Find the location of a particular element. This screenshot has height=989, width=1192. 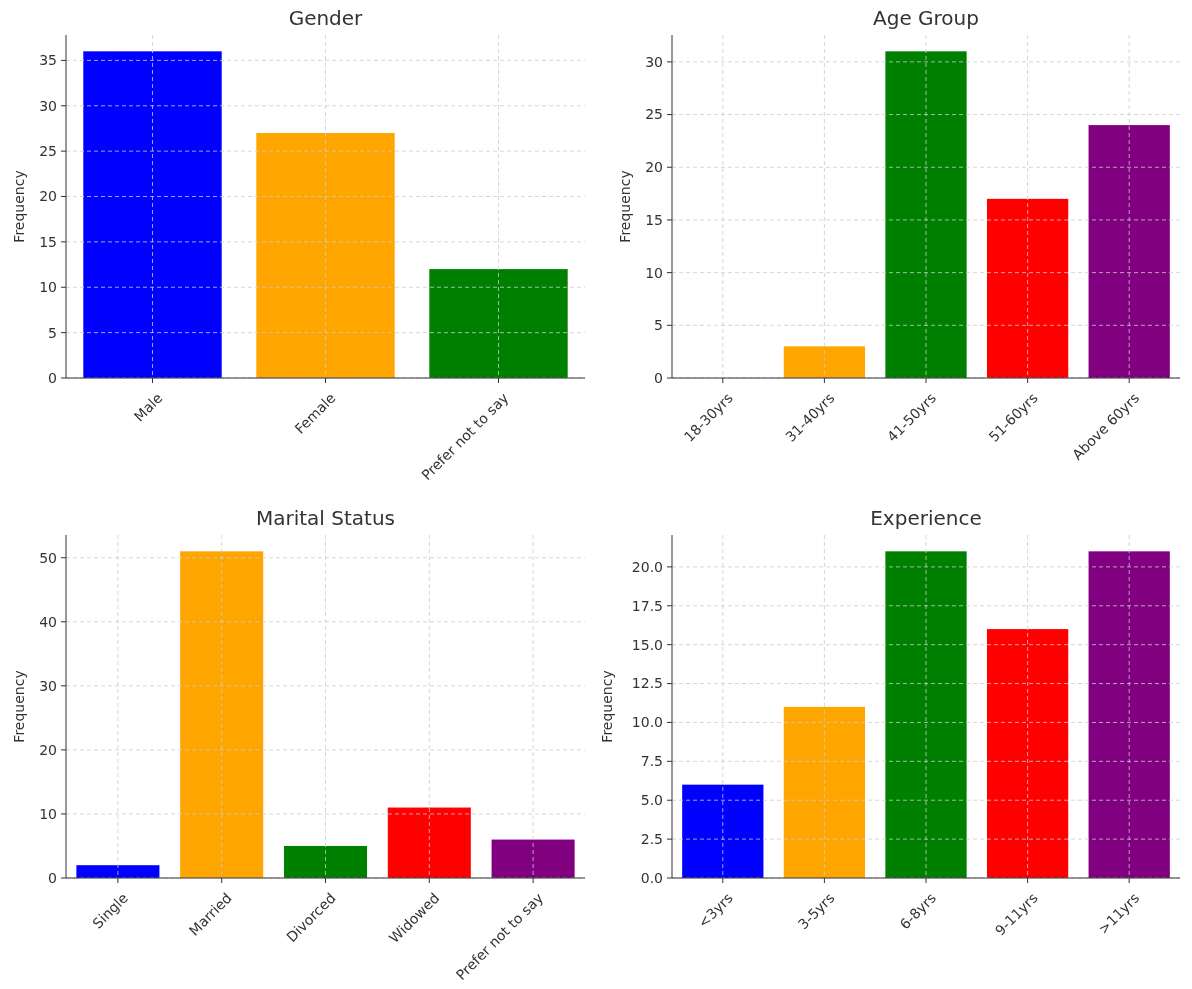

chart-title: Marital Status is located at coordinates (325, 518).